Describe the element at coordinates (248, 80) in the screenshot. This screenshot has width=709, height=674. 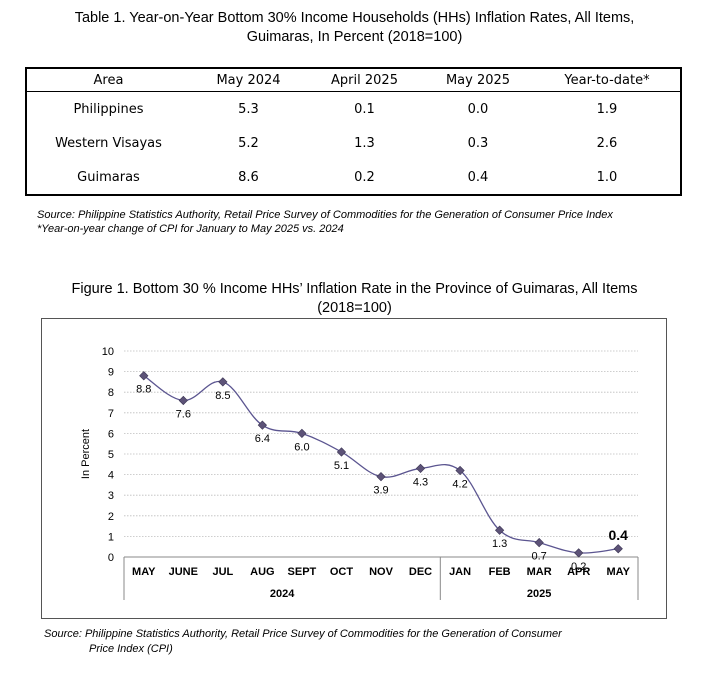
I see `header-may-2024: May 2024` at that location.